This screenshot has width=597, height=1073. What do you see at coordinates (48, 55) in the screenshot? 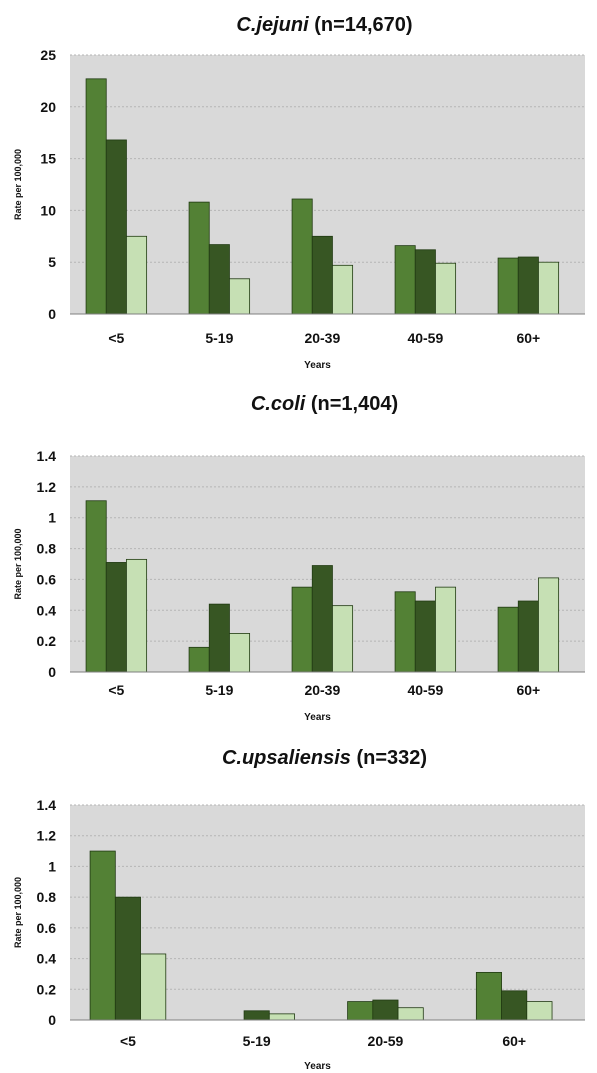
I see `y-tick-label: 25` at bounding box center [48, 55].